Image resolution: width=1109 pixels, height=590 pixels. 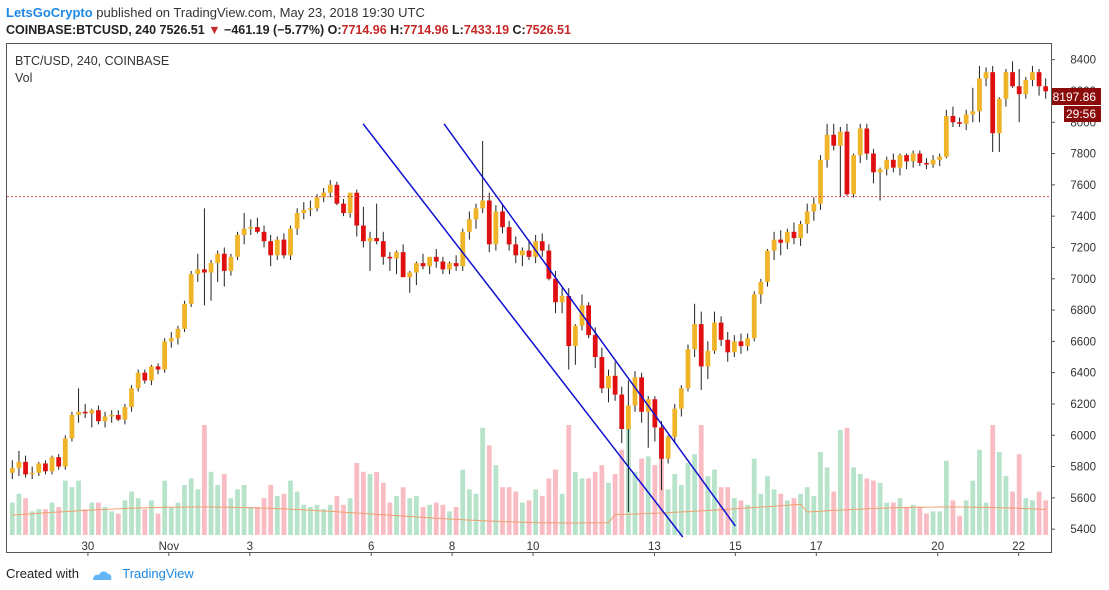 What do you see at coordinates (1083, 61) in the screenshot?
I see `y-tick-label: 8400` at bounding box center [1083, 61].